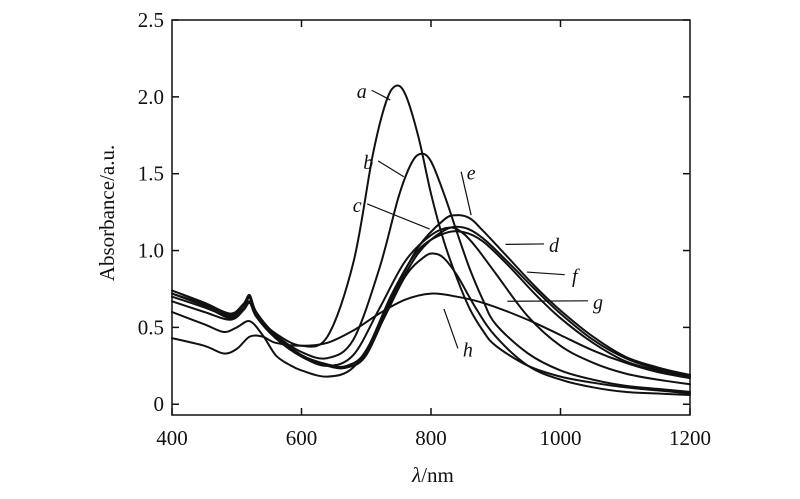  I want to click on x-tick-label: 600, so click(302, 438).